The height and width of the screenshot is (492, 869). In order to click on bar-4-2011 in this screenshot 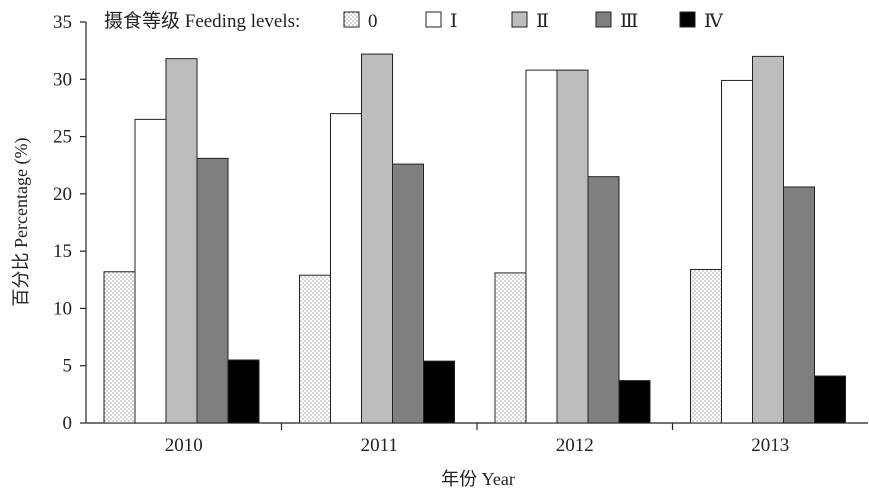, I will do `click(439, 392)`.